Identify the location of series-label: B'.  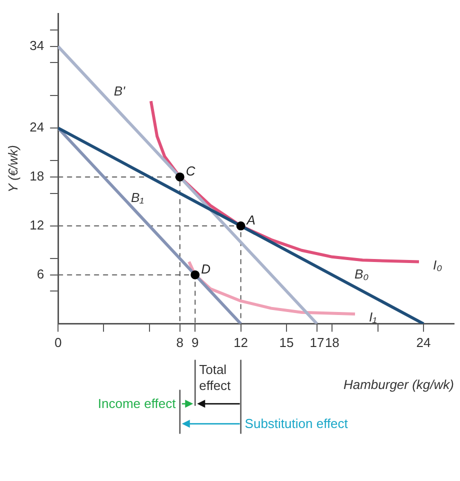
(120, 91).